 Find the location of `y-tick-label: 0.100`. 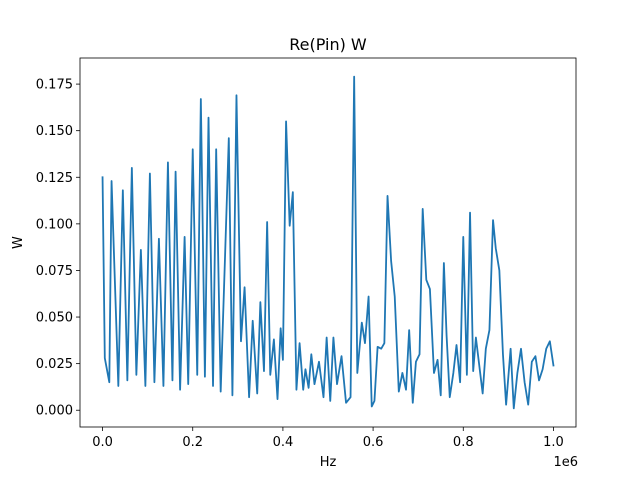

y-tick-label: 0.100 is located at coordinates (54, 224).